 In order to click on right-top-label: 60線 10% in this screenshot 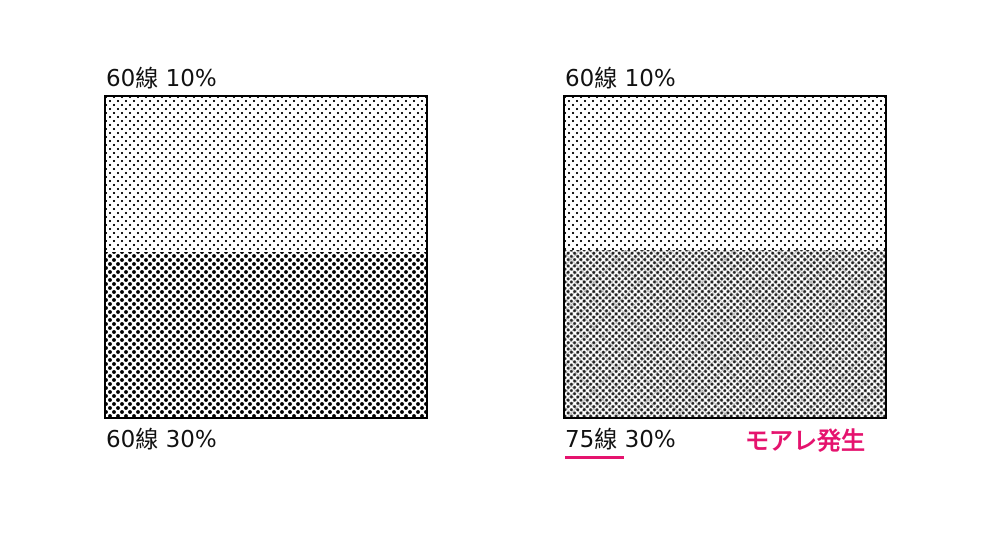, I will do `click(620, 79)`.